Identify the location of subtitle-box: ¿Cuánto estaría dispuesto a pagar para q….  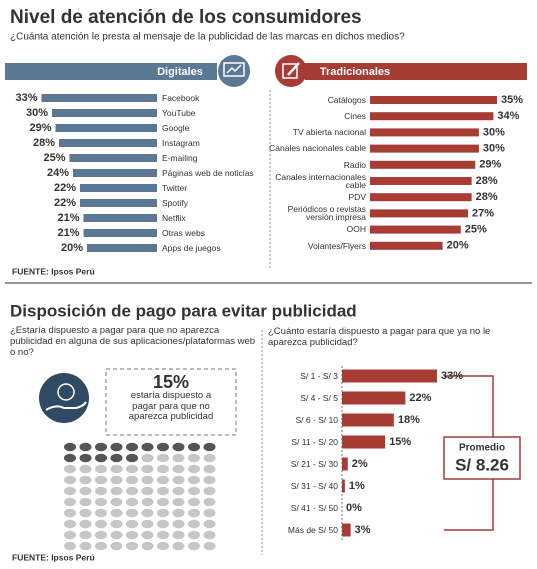
(379, 337).